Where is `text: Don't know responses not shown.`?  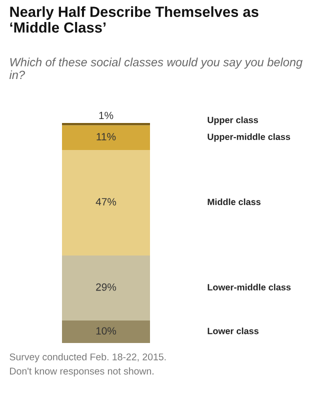
text: Don't know responses not shown. is located at coordinates (82, 371).